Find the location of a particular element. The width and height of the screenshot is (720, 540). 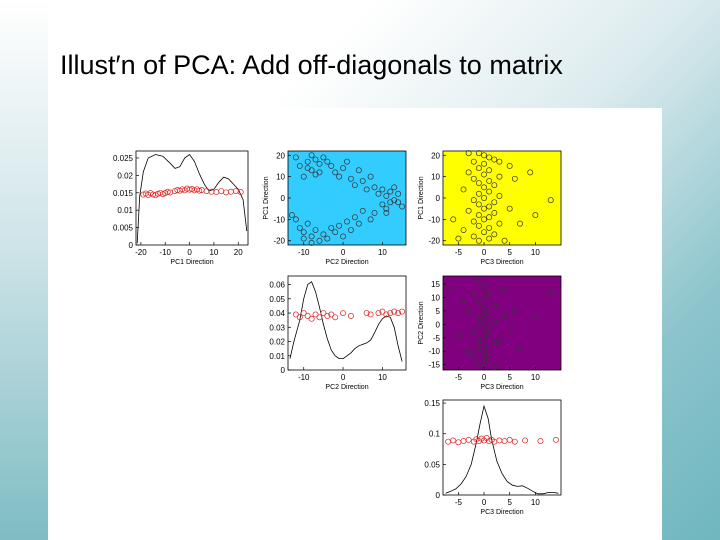

pc3-pc1-scatter-ylabel: PC1 Direction is located at coordinates (421, 197).